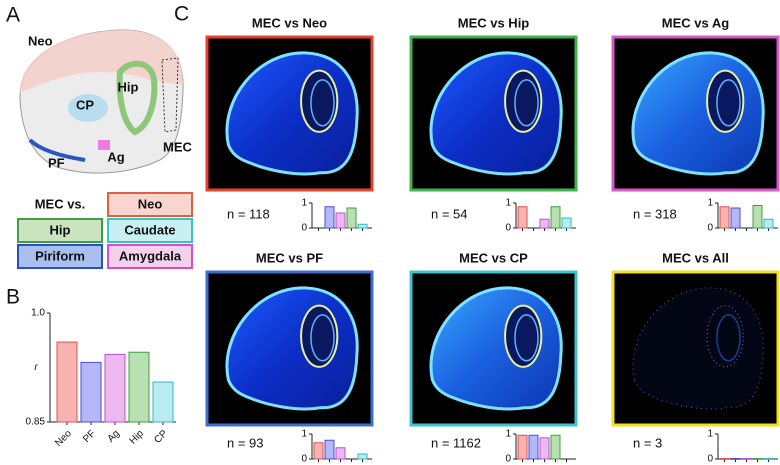 Image resolution: width=780 pixels, height=465 pixels. I want to click on x-tick-label: CP, so click(161, 437).